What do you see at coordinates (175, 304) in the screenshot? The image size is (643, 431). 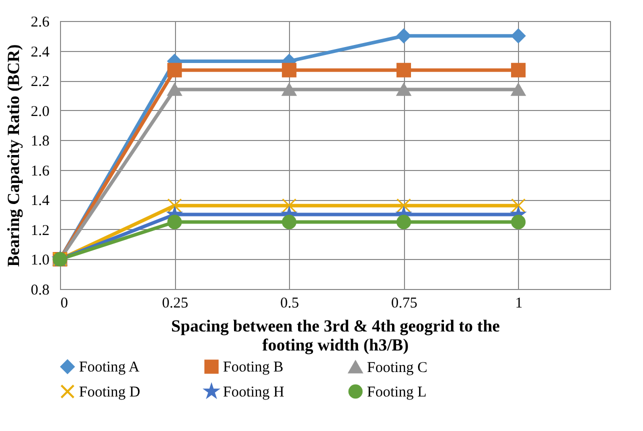 I see `x-tick-label: 0.25` at bounding box center [175, 304].